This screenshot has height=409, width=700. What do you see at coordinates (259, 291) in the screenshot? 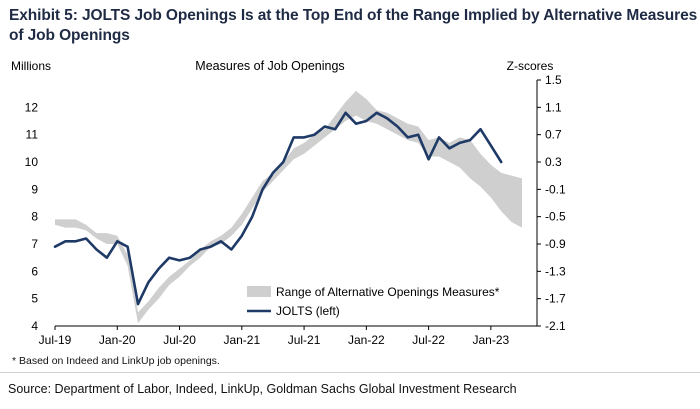
I see `legend-swatch-range` at bounding box center [259, 291].